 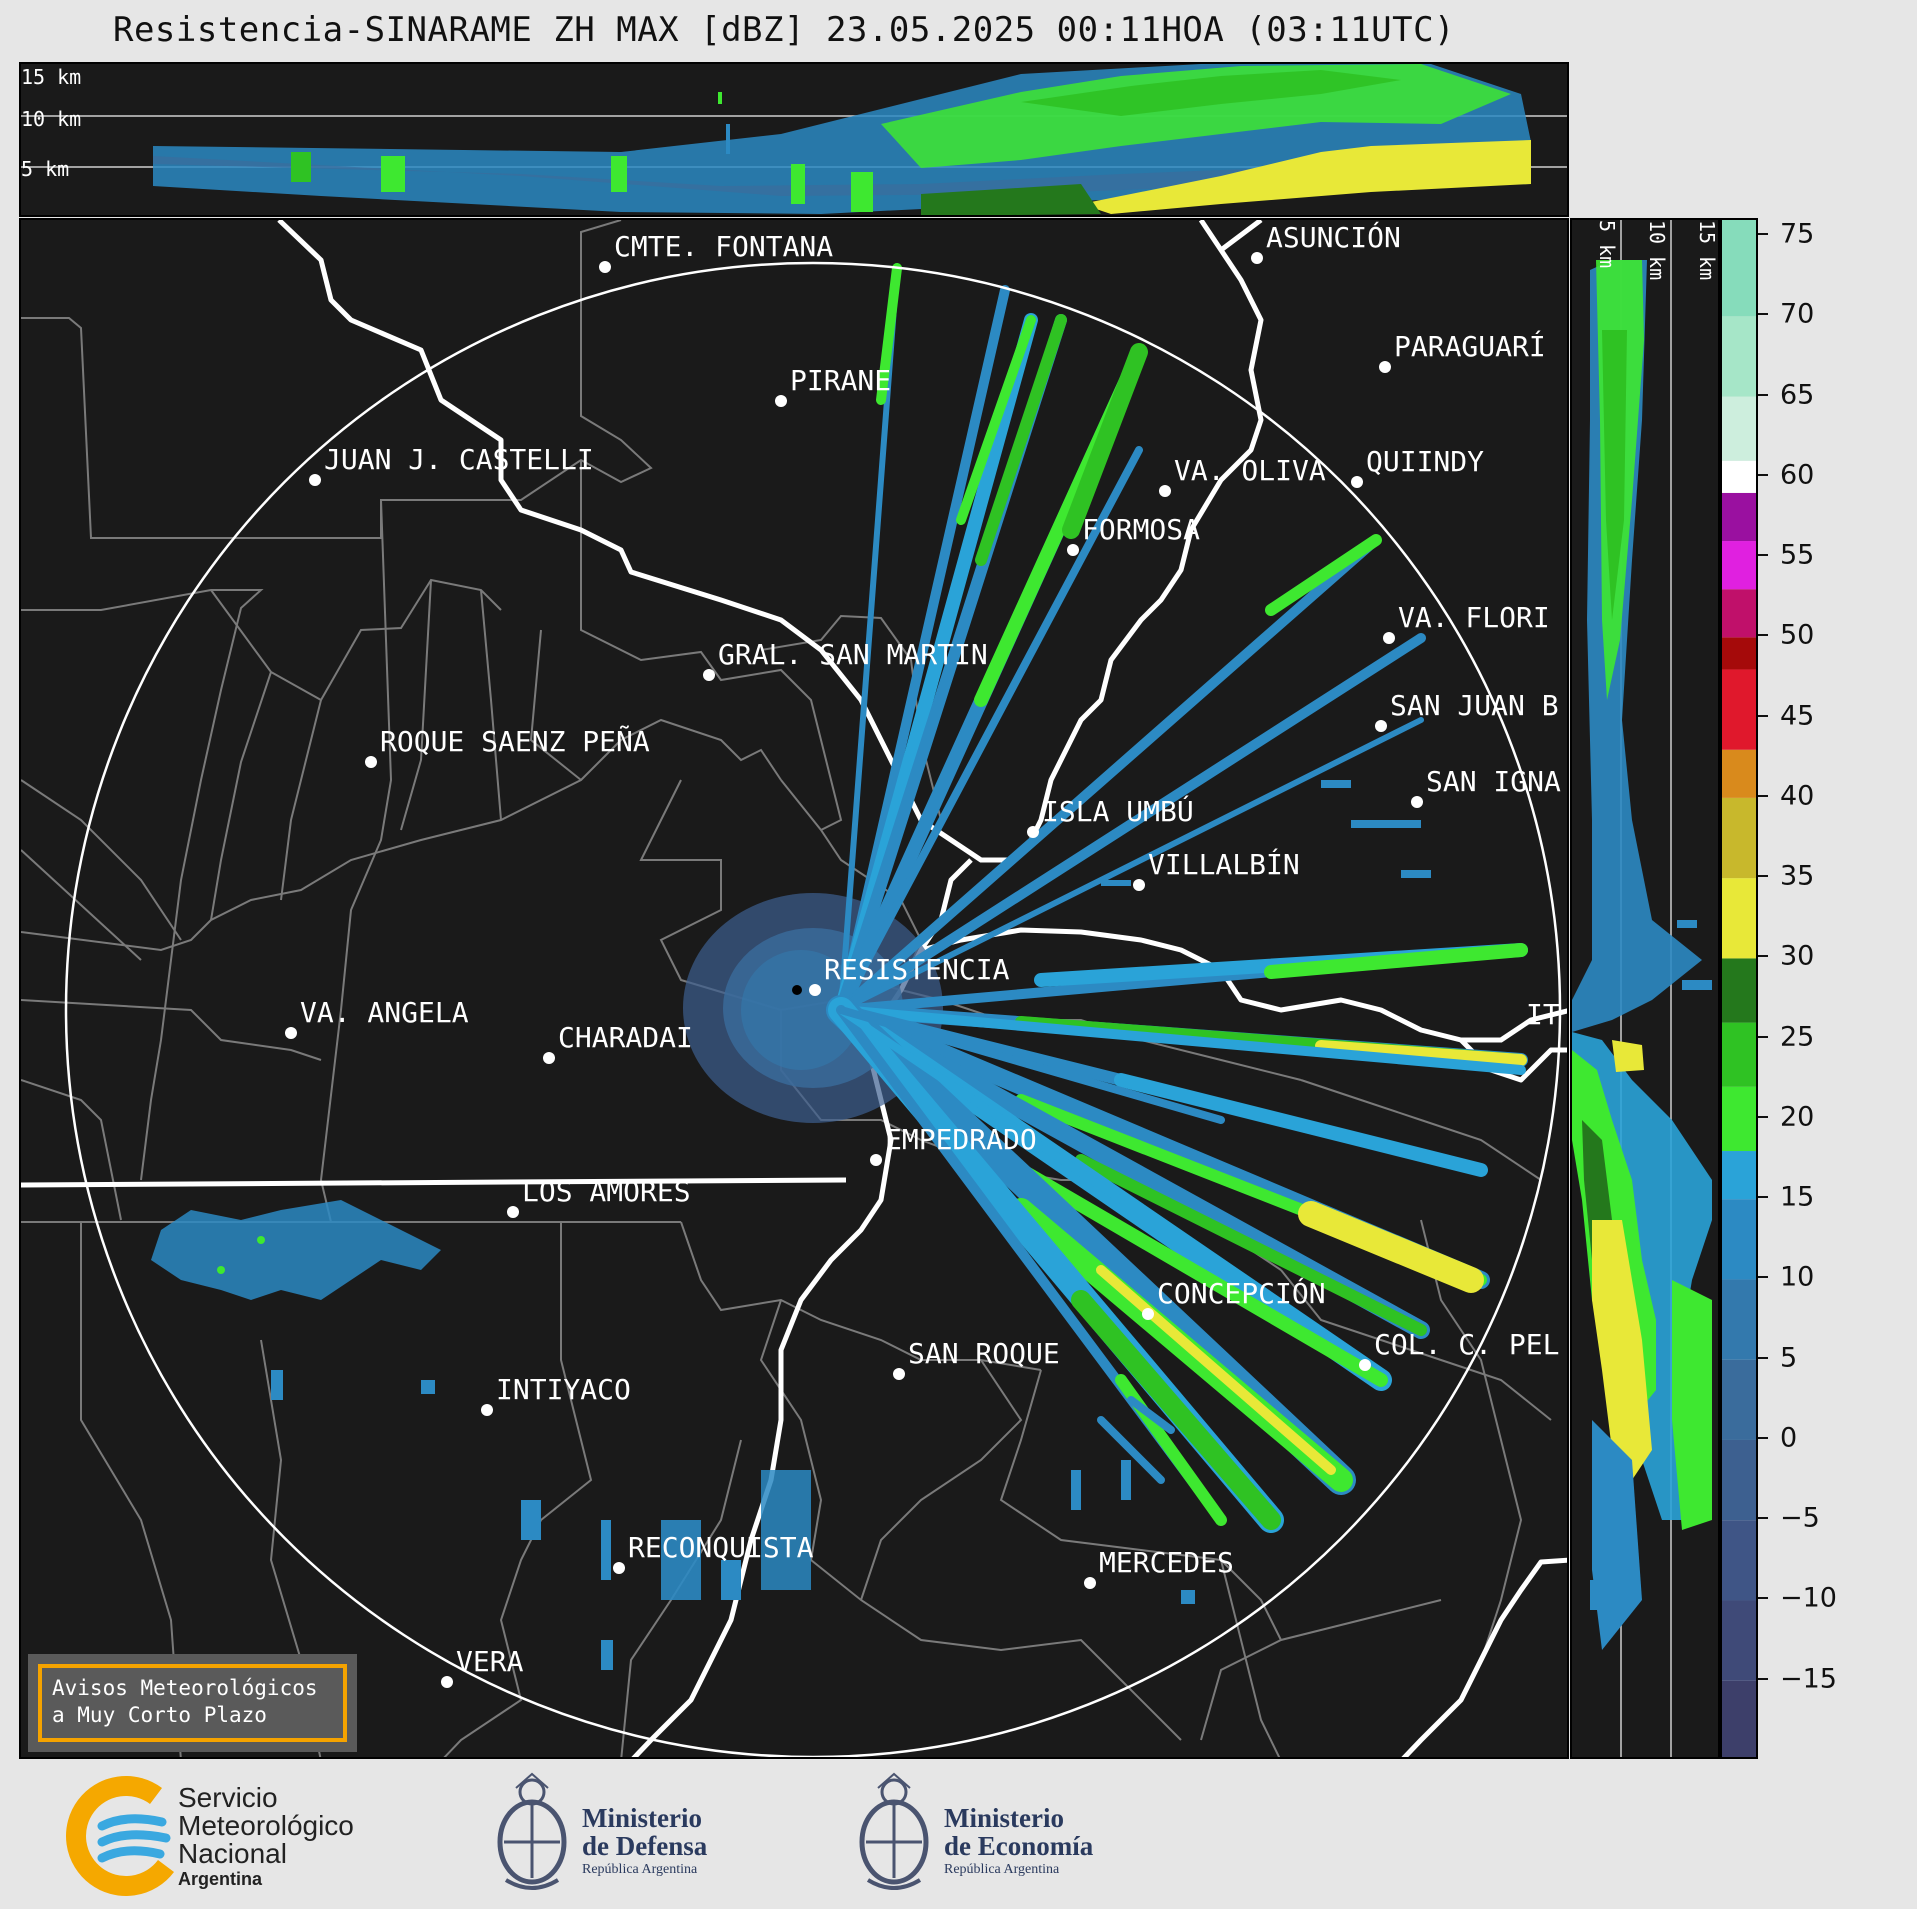 I want to click on smn-line-1: Servicio, so click(x=228, y=1797).